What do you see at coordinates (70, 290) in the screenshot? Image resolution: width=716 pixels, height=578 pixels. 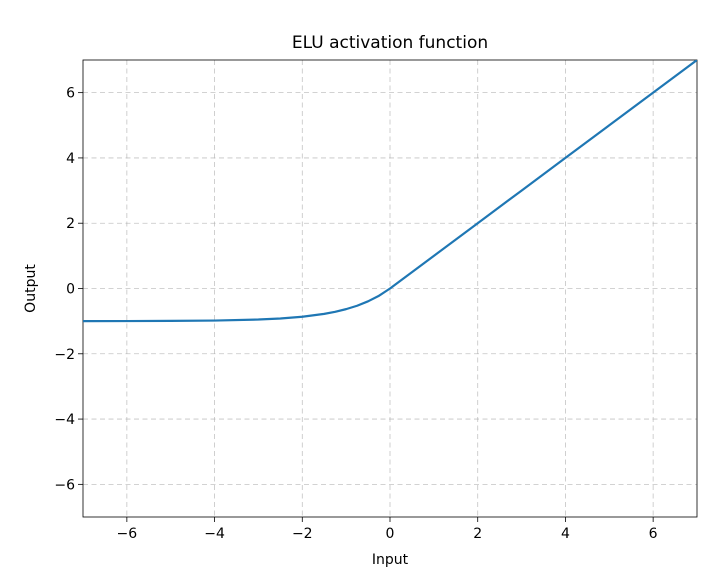 I see `y-tick-label: 0` at bounding box center [70, 290].